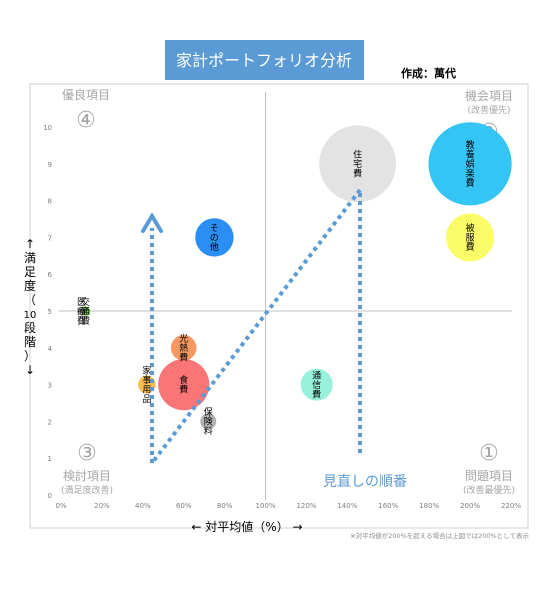 This screenshot has height=596, width=551. Describe the element at coordinates (47, 128) in the screenshot. I see `y-tick-label: 10` at that location.